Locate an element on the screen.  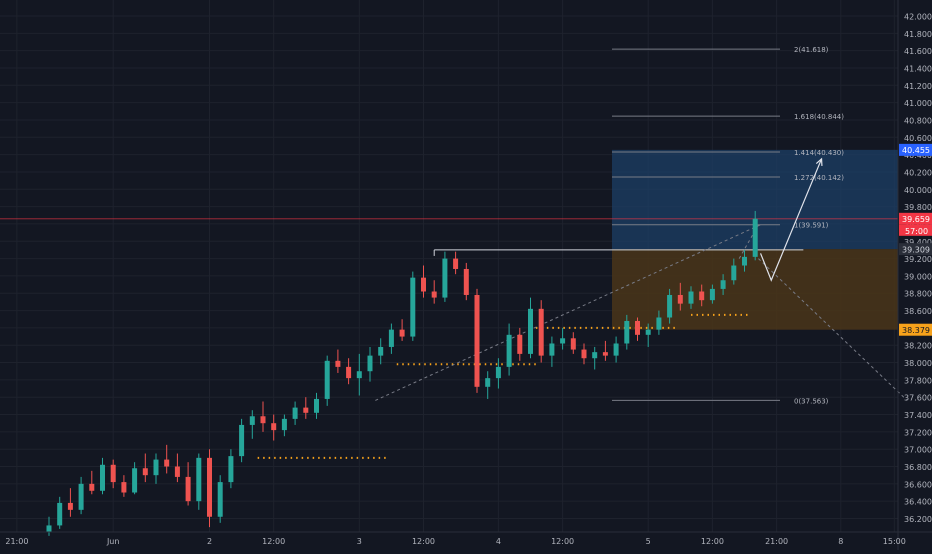
y-tick-label: 39.000 is located at coordinates (918, 276).